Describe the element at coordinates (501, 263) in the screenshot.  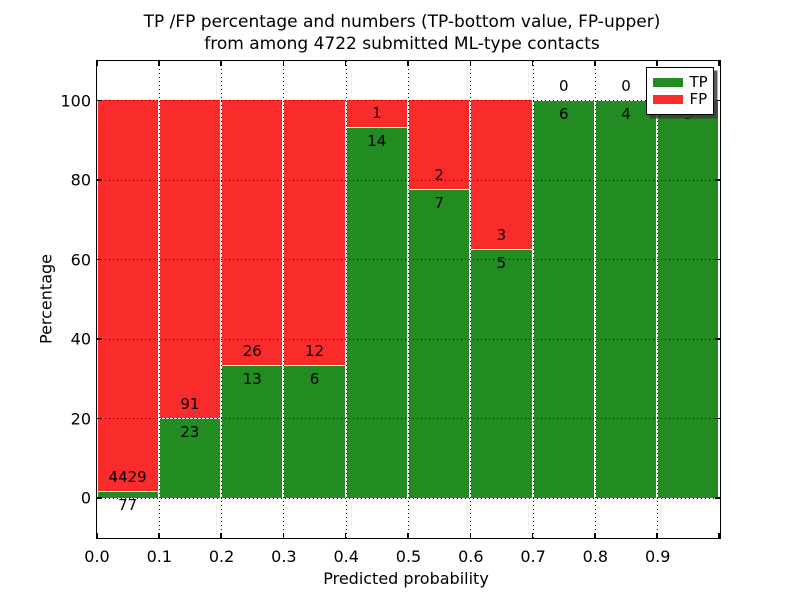
I see `tp-count-label: 5` at that location.